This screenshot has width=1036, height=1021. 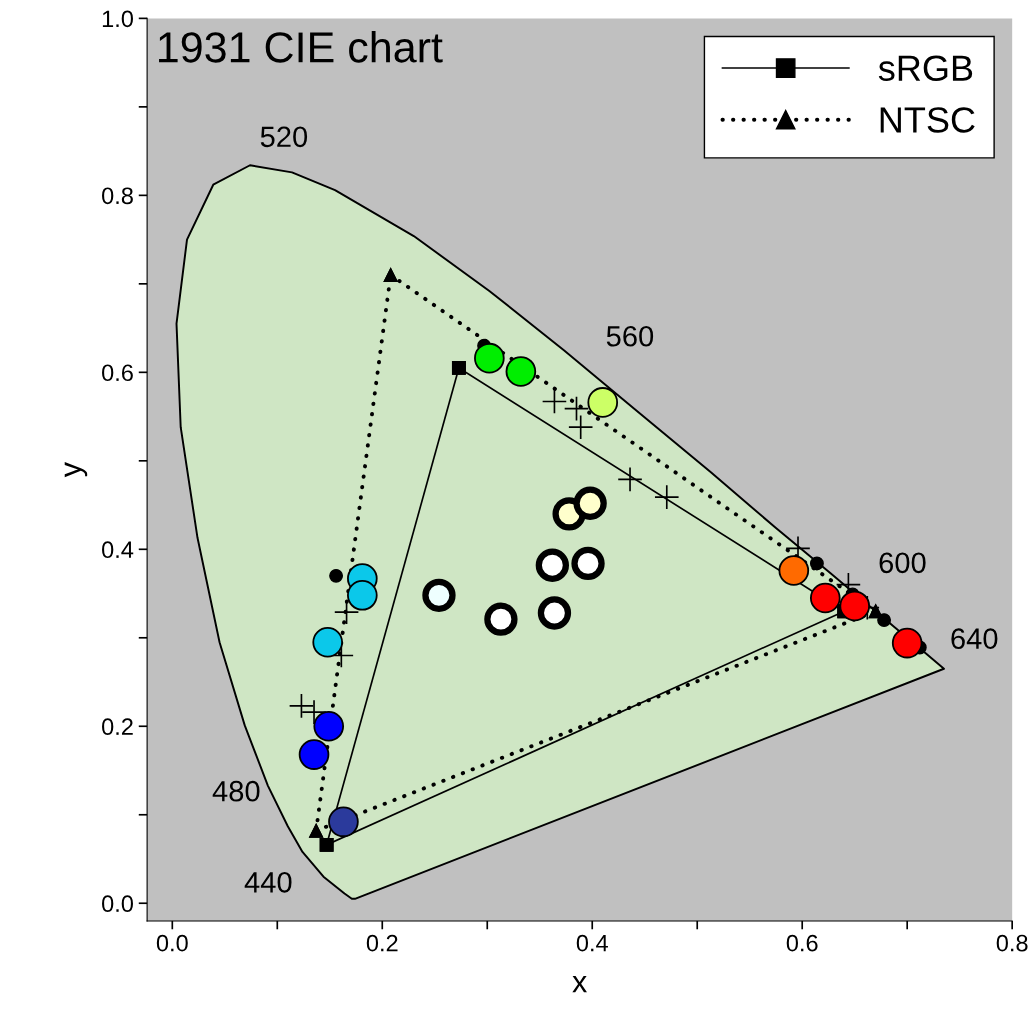 What do you see at coordinates (117, 196) in the screenshot?
I see `y-tick-label: 0.8` at bounding box center [117, 196].